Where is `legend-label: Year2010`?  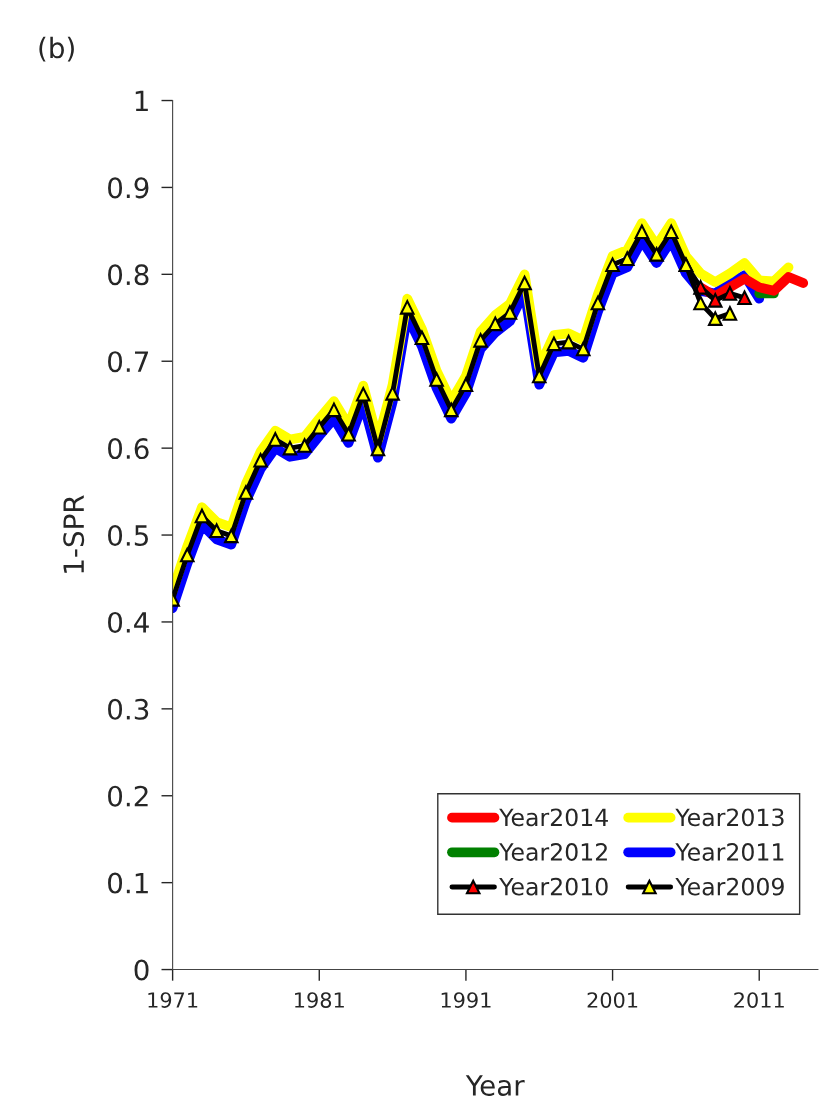
legend-label: Year2010 is located at coordinates (553, 886).